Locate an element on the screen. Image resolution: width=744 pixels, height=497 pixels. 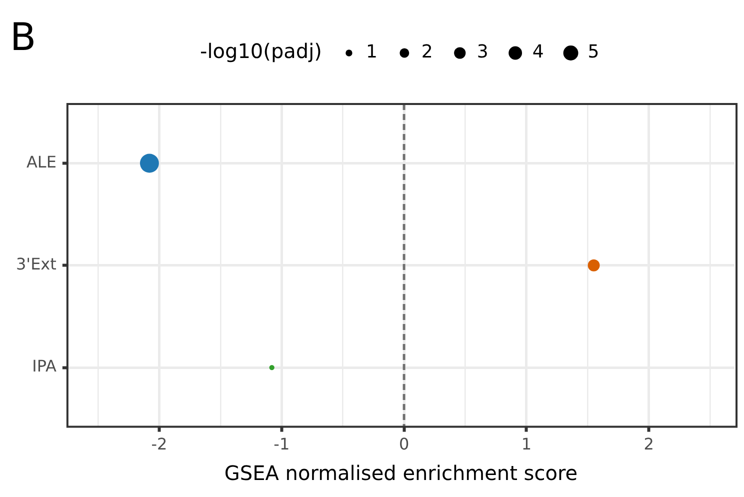
legend-label: 2 is located at coordinates (427, 52).